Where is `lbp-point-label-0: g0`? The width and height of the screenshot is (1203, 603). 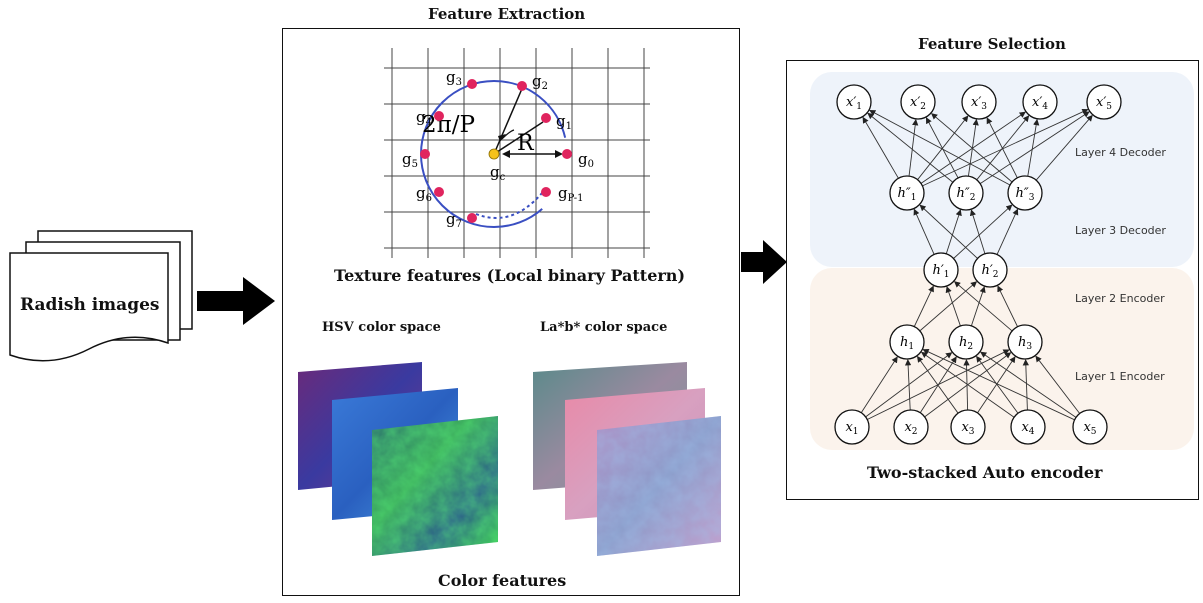 lbp-point-label-0: g0 is located at coordinates (586, 160).